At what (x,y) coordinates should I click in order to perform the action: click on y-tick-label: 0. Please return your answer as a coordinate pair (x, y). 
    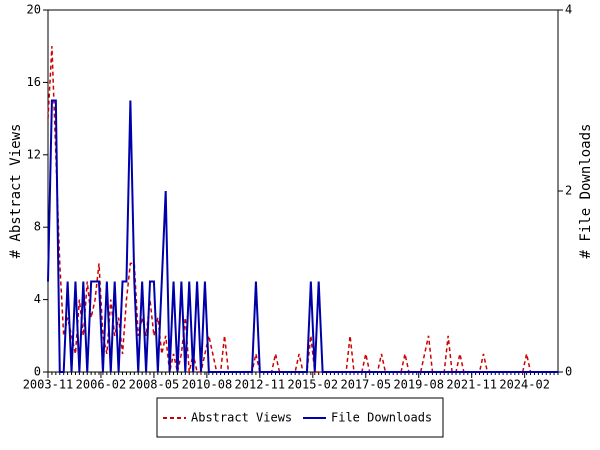
    Looking at the image, I should click on (37, 372).